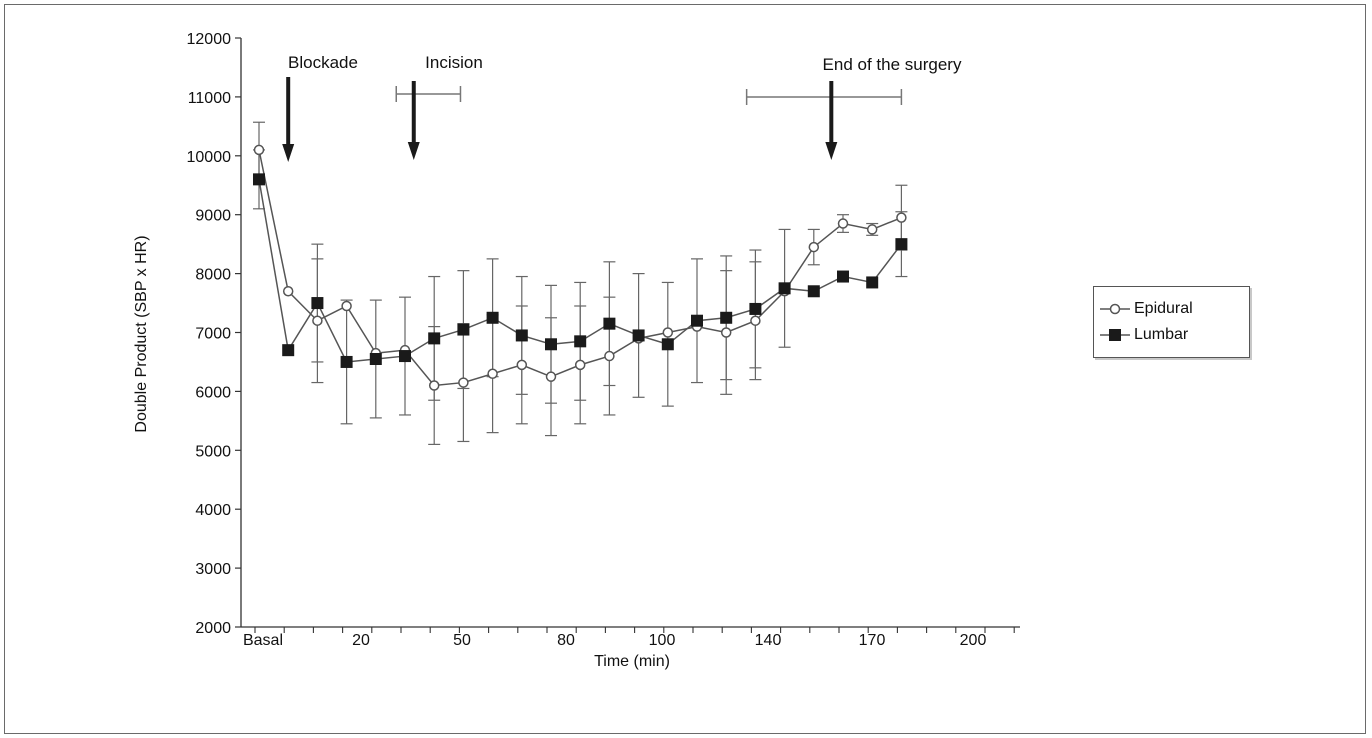 Image resolution: width=1372 pixels, height=738 pixels. Describe the element at coordinates (629, 638) in the screenshot. I see `x-axis-ticks: Basal 20 50 80 100 140 170 200` at that location.